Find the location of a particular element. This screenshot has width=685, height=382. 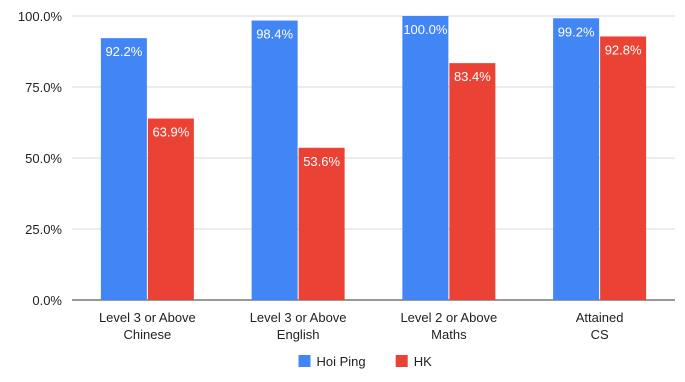

y-tick-label: 25.0% is located at coordinates (43, 229).